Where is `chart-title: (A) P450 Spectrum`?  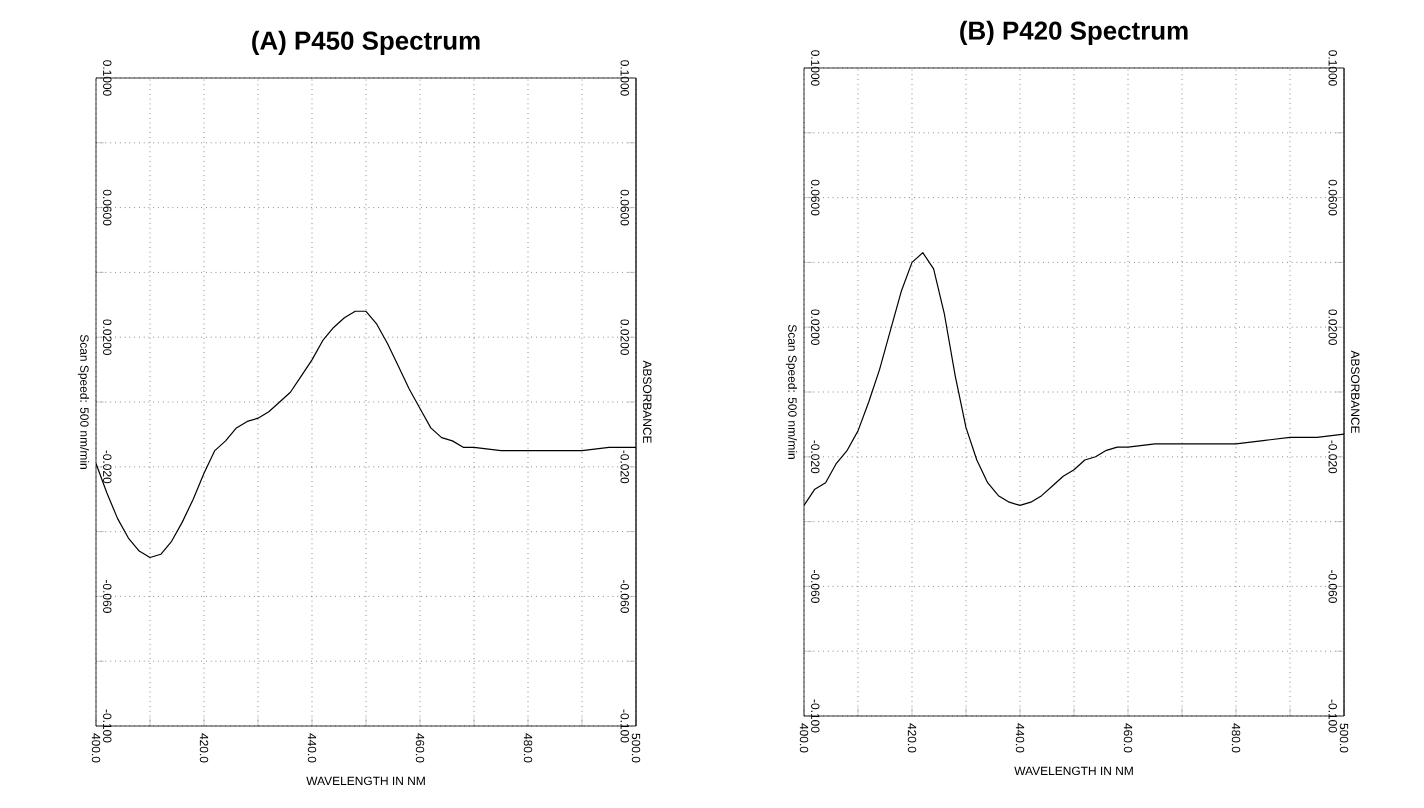
chart-title: (A) P450 Spectrum is located at coordinates (366, 42).